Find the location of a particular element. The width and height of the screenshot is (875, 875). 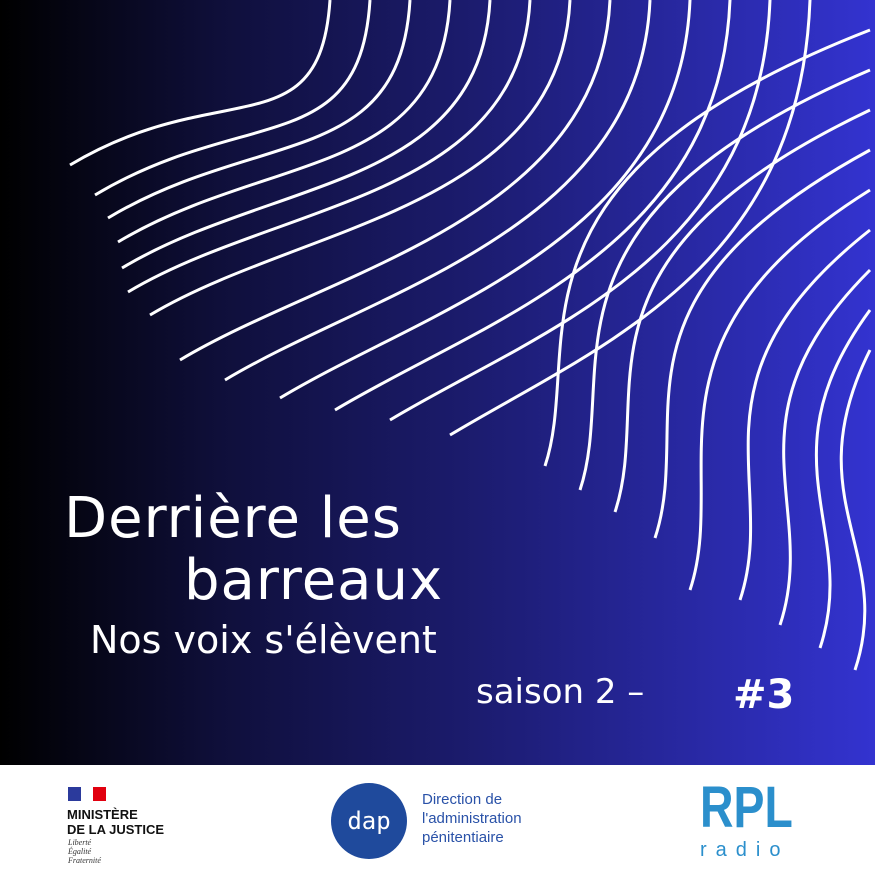

republic-motto: Liberté Égalité Fraternité is located at coordinates (84, 851).